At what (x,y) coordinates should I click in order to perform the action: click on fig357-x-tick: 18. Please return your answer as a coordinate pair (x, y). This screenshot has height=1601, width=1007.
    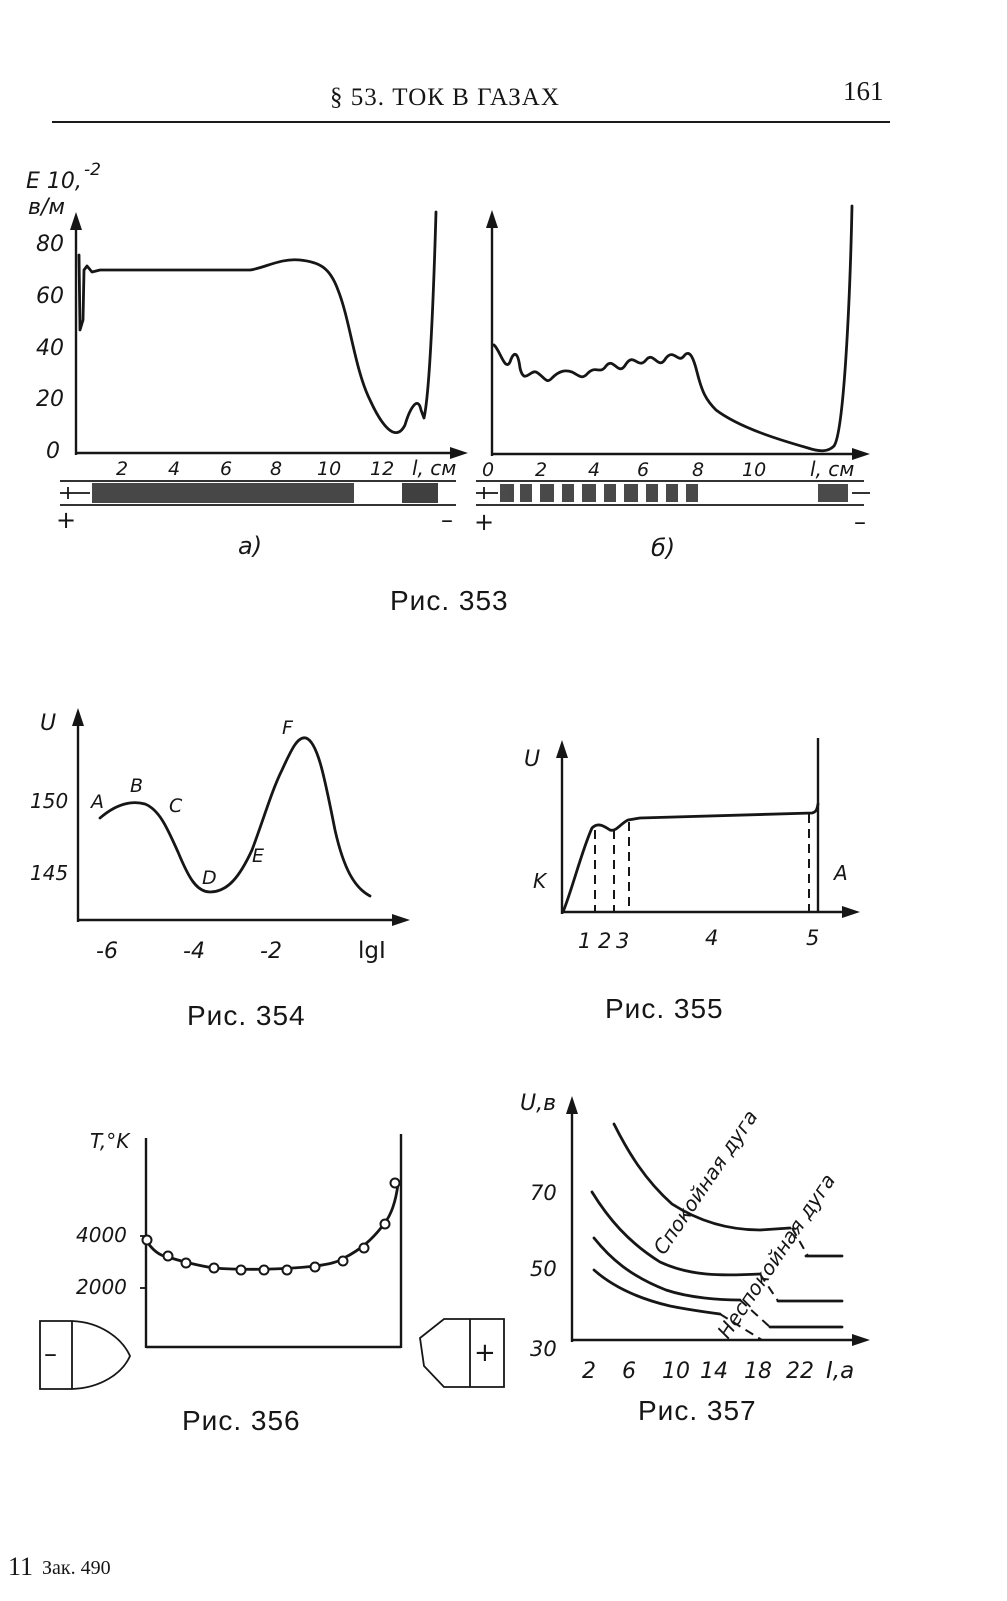
    Looking at the image, I should click on (758, 1371).